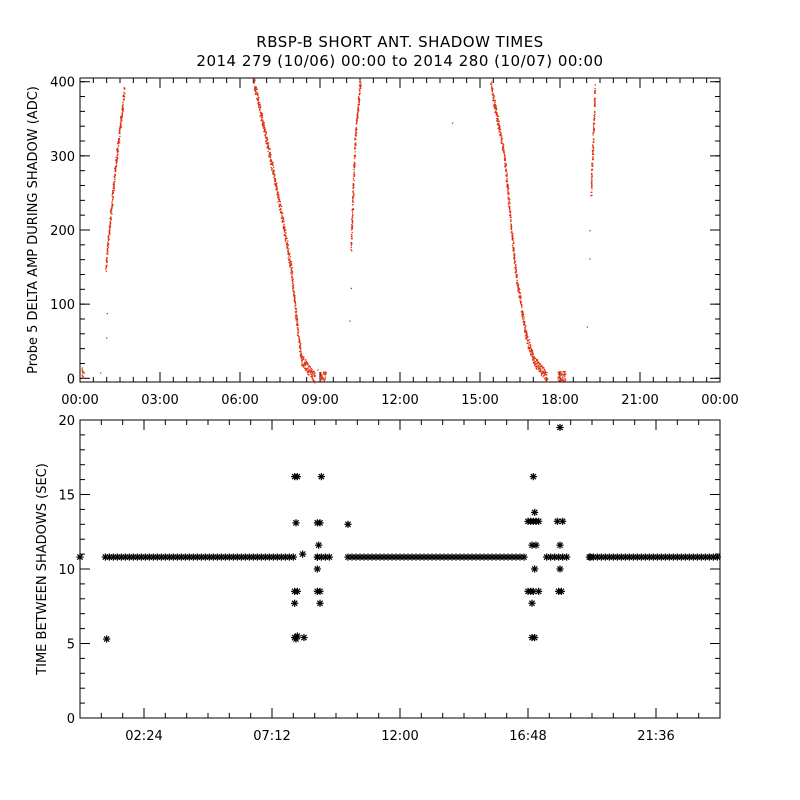 The width and height of the screenshot is (800, 800). I want to click on bottom-ytick-label: 15, so click(66, 496).